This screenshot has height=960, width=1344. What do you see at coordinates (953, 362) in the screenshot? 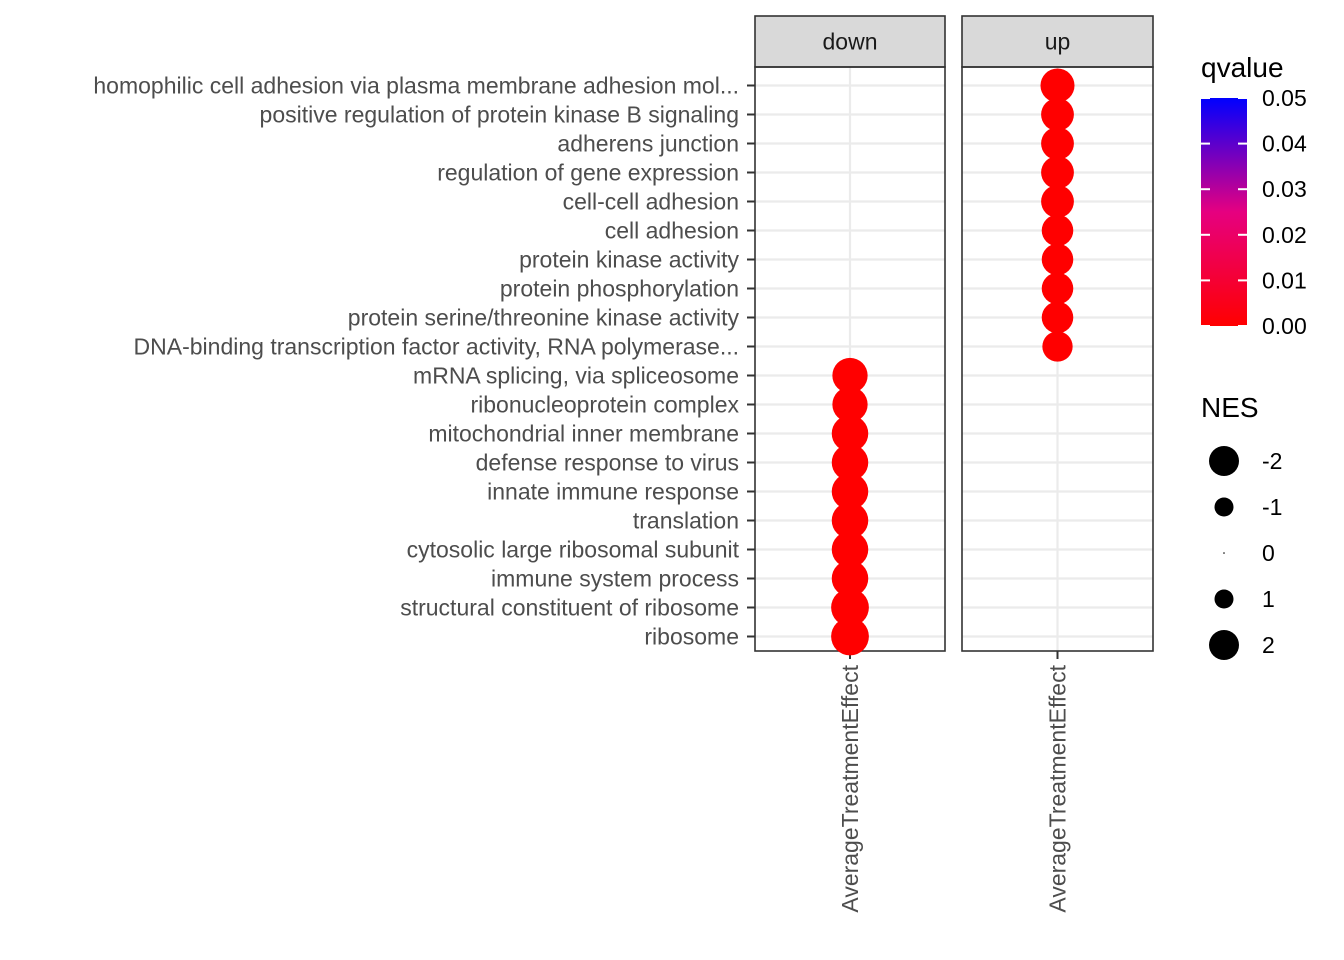
I see `data-points` at bounding box center [953, 362].